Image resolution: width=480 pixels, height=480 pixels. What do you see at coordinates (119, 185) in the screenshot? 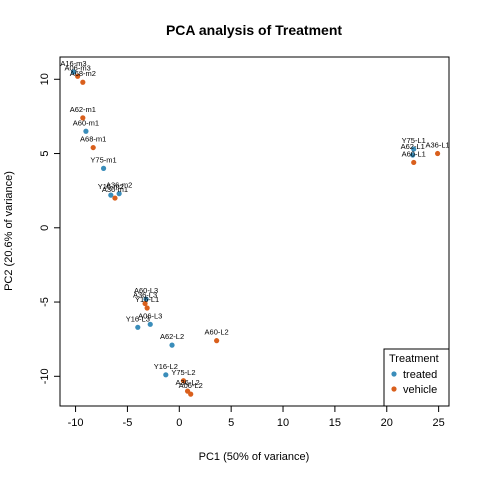
I see `point-label: A36-m2` at bounding box center [119, 185].